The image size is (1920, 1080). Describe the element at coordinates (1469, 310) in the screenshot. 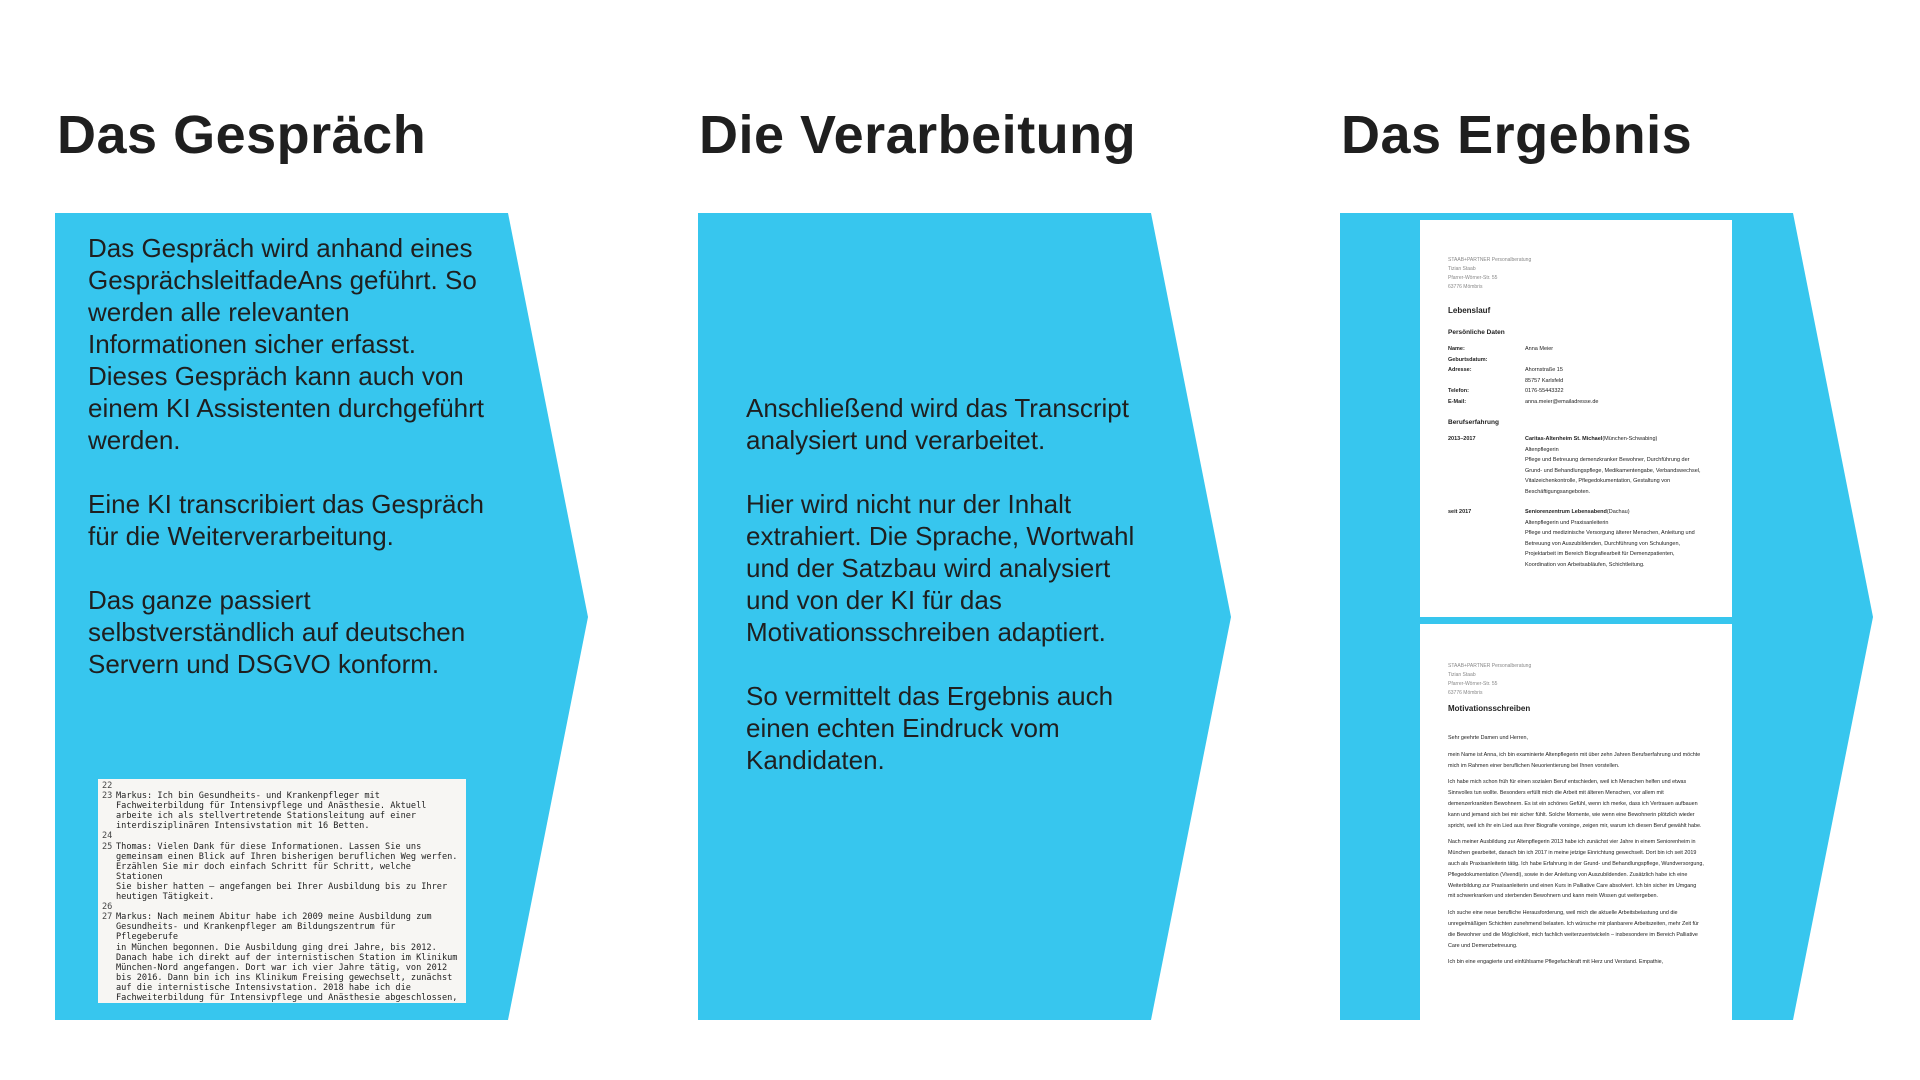

I see `cv-title: Lebenslauf` at that location.